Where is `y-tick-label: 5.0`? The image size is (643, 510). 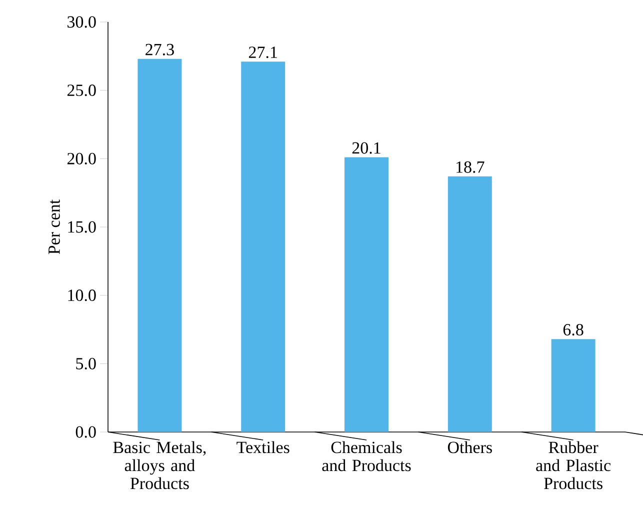 y-tick-label: 5.0 is located at coordinates (86, 364).